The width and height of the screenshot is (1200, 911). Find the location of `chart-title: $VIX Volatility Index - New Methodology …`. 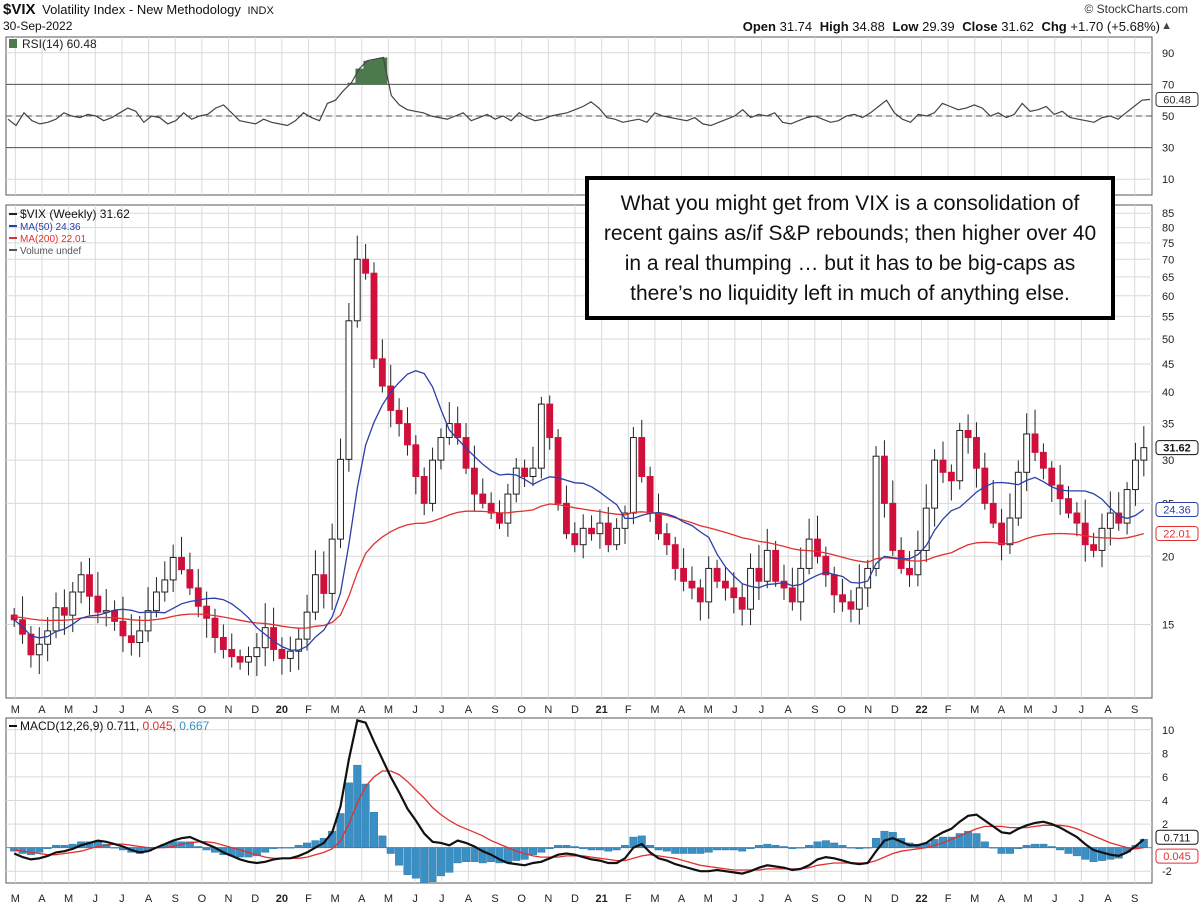

chart-title: $VIX Volatility Index - New Methodology … is located at coordinates (138, 10).